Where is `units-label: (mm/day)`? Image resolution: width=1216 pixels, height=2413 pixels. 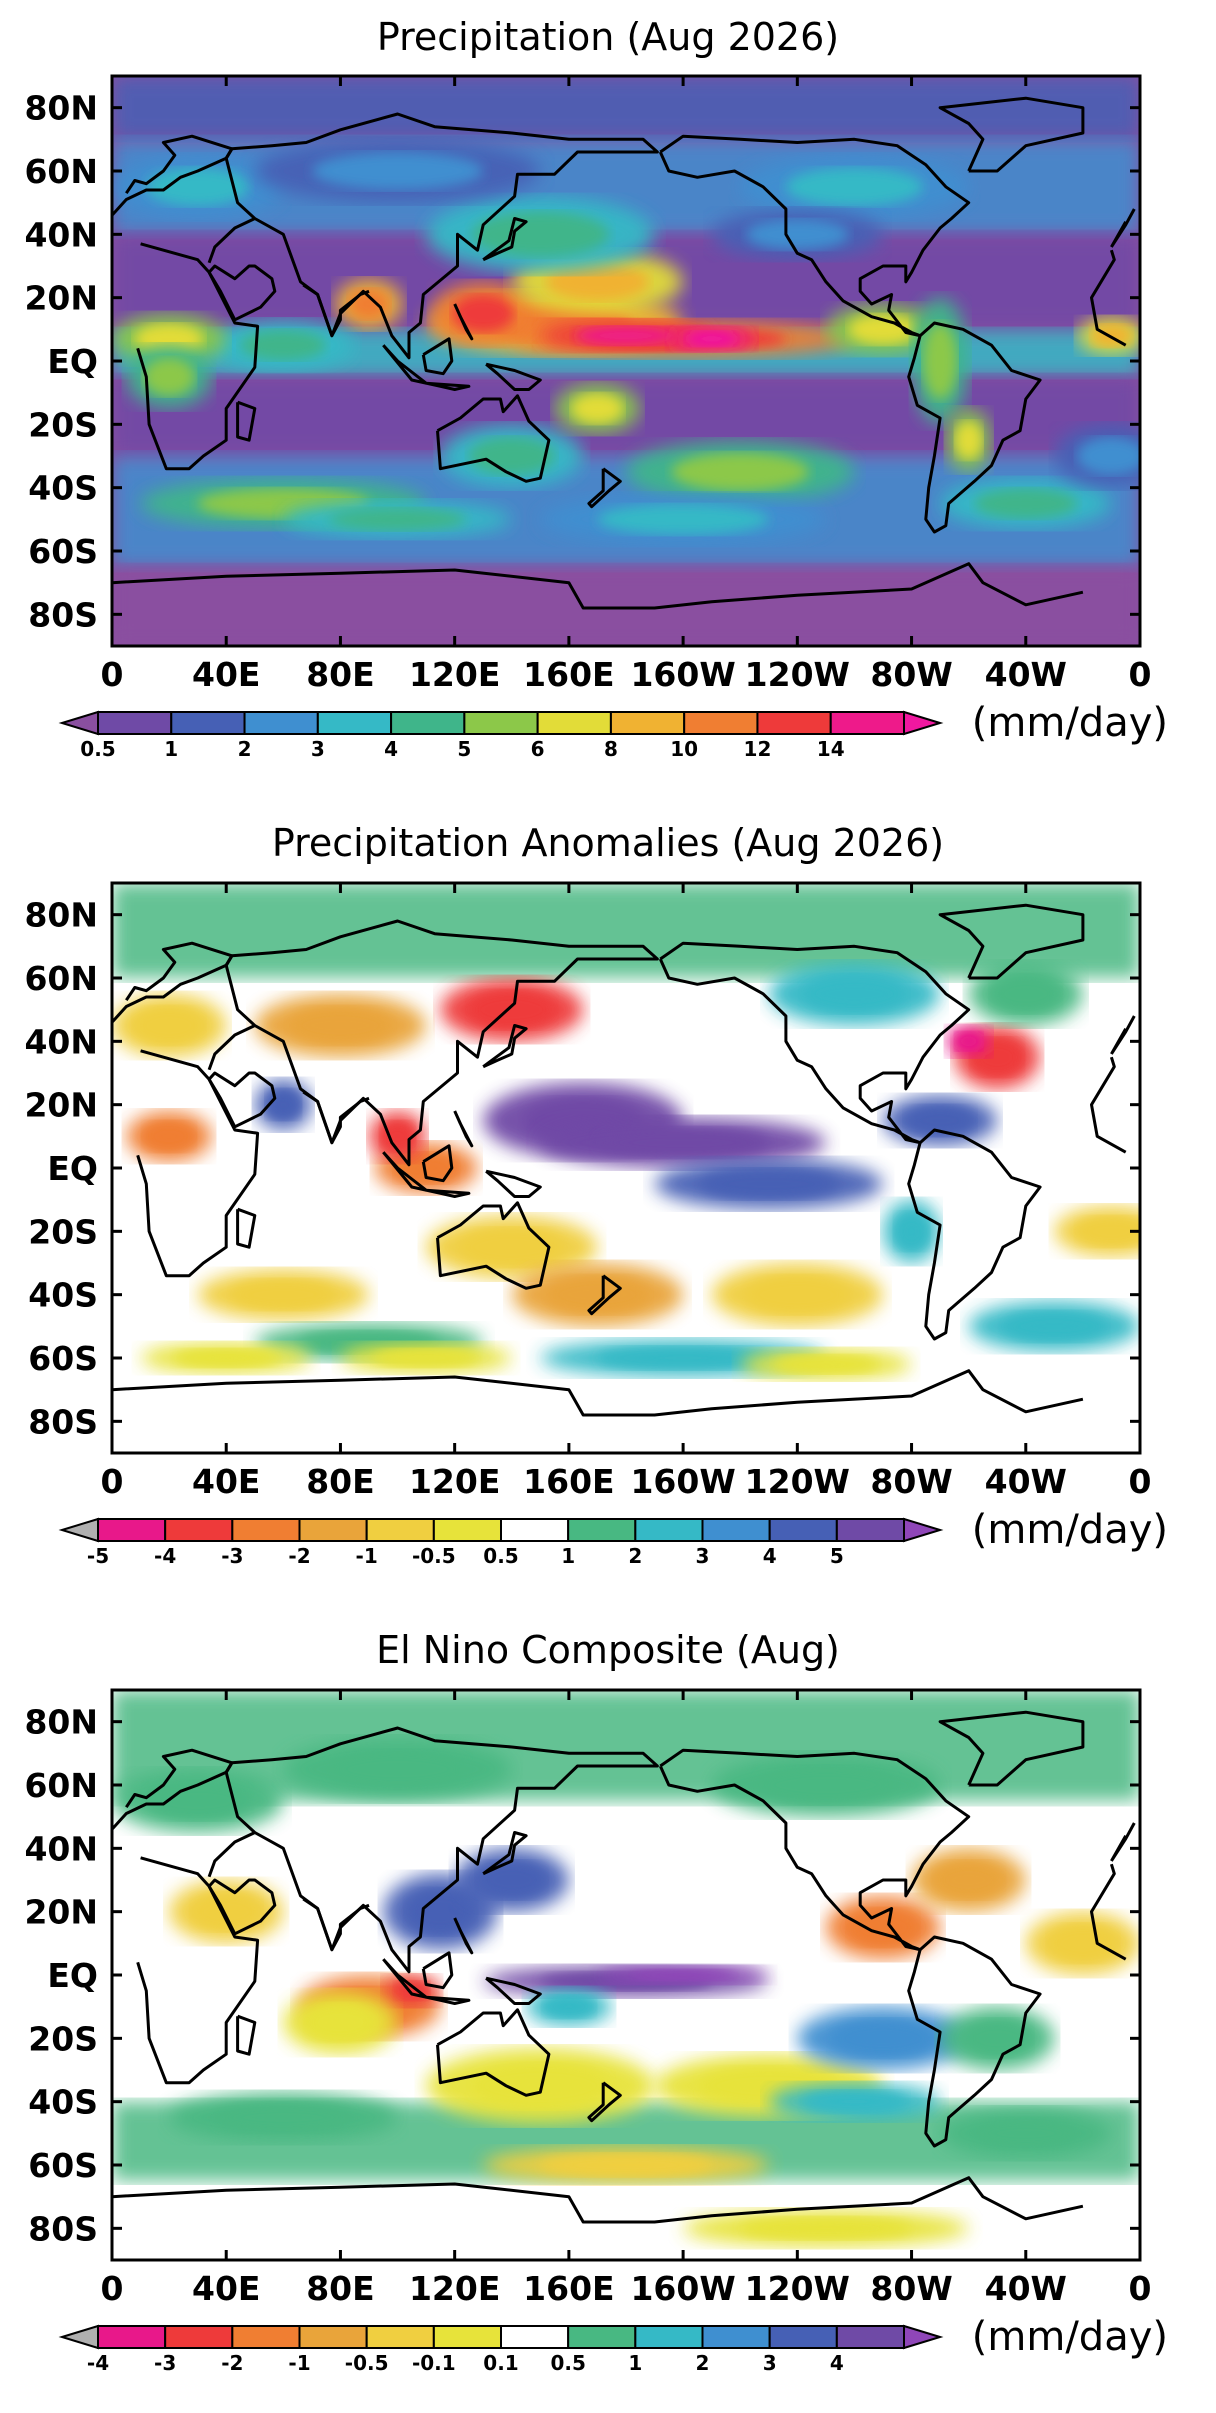 units-label: (mm/day) is located at coordinates (1070, 1530).